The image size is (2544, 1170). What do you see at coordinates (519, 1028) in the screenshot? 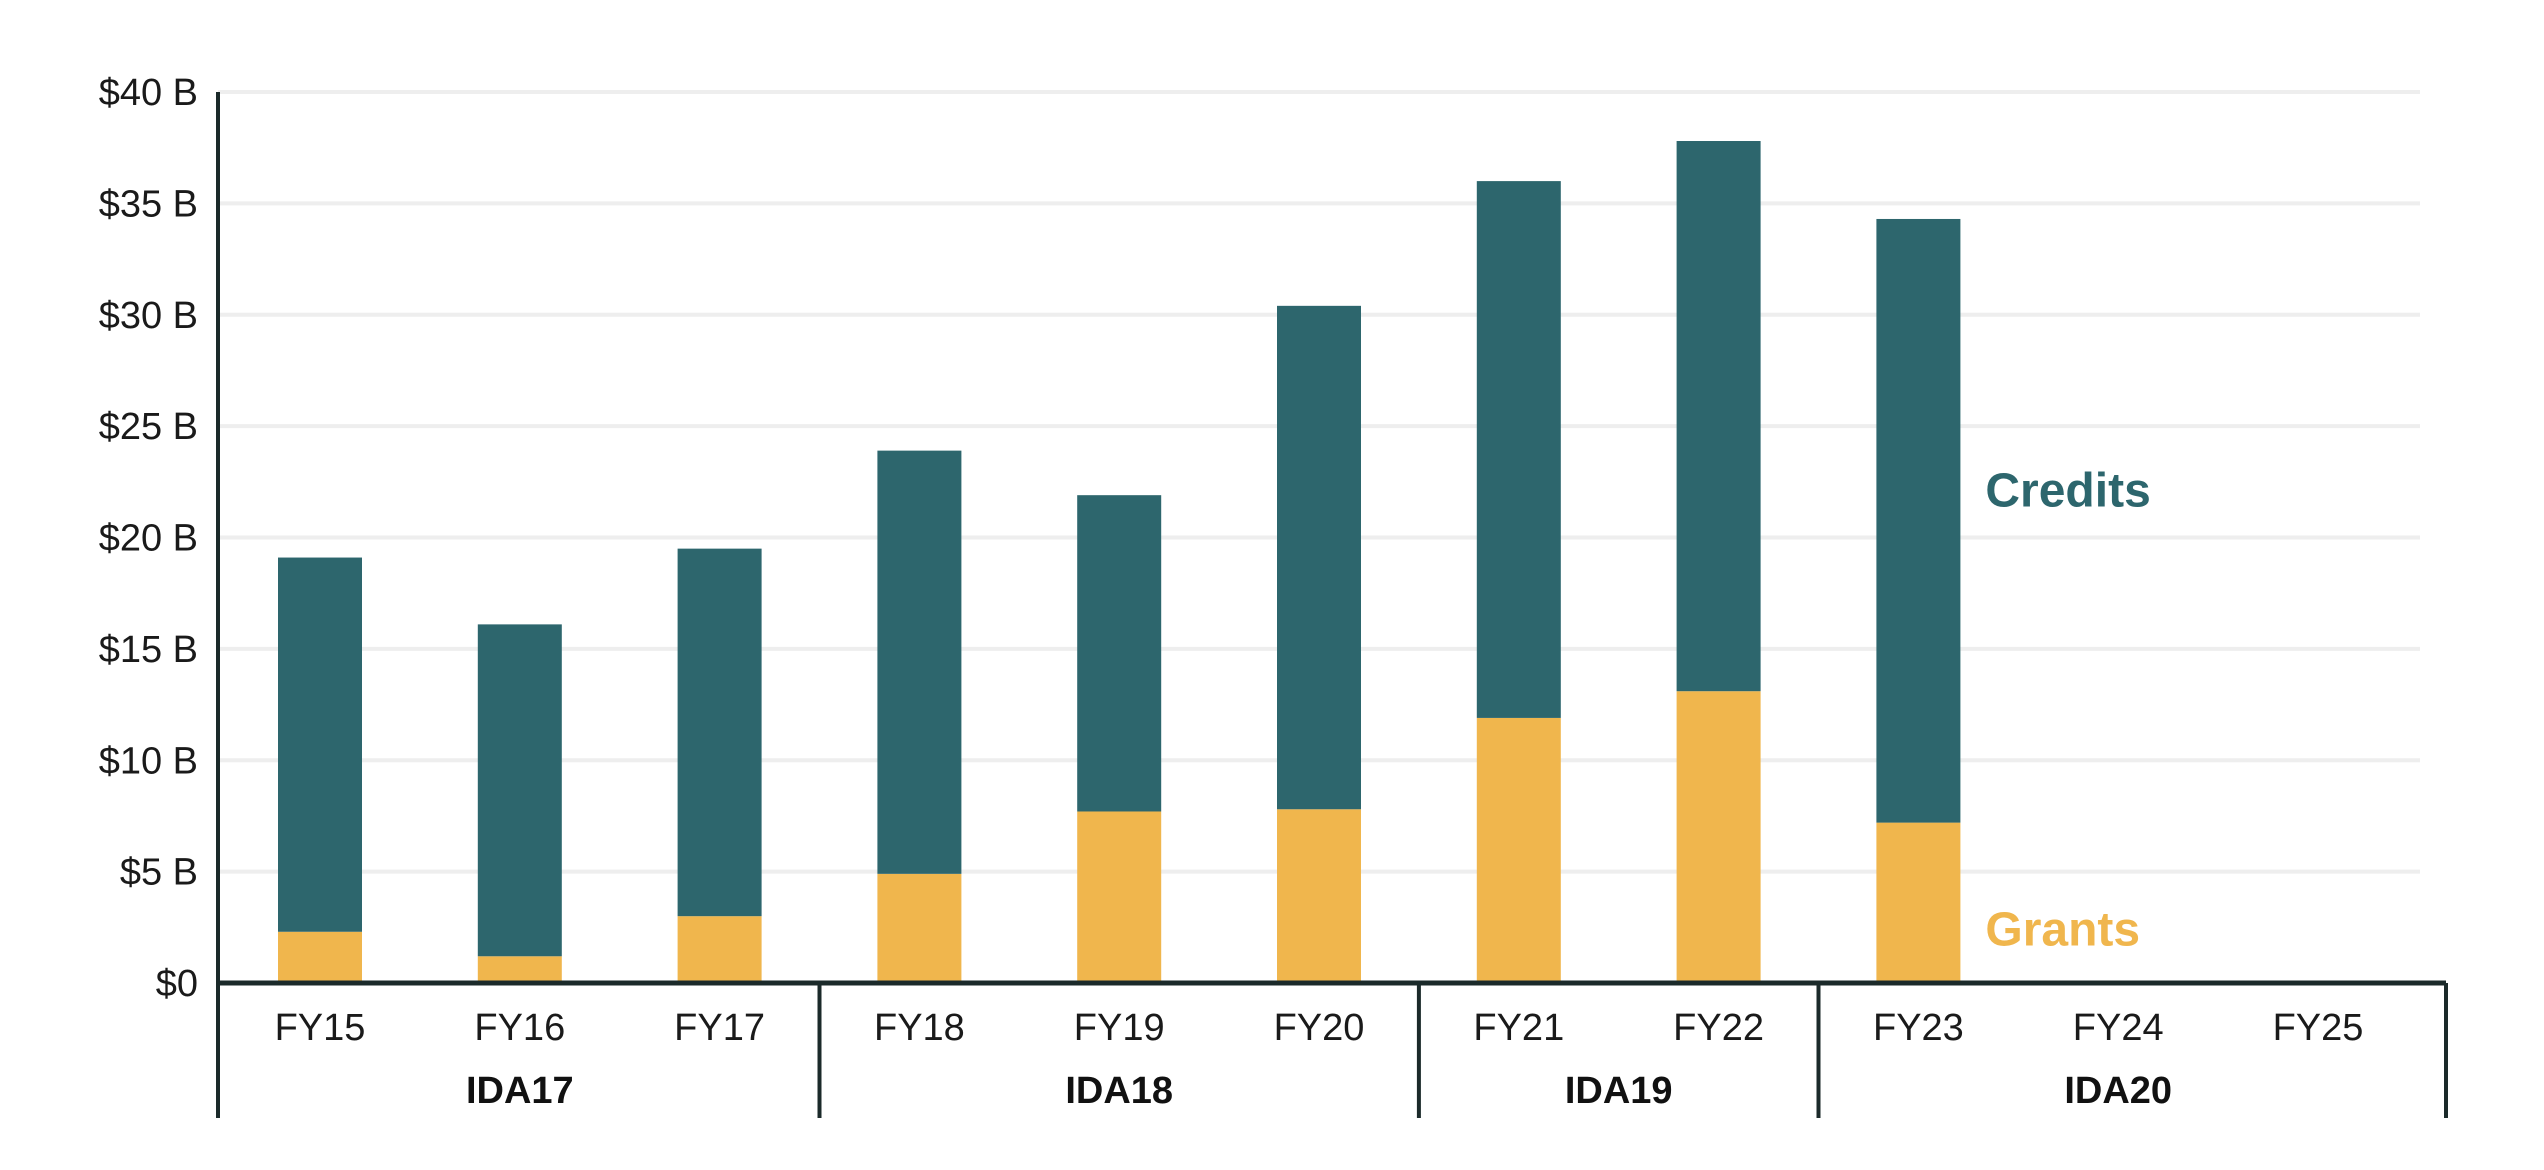
I see `x-tick-label: FY16` at bounding box center [519, 1028].